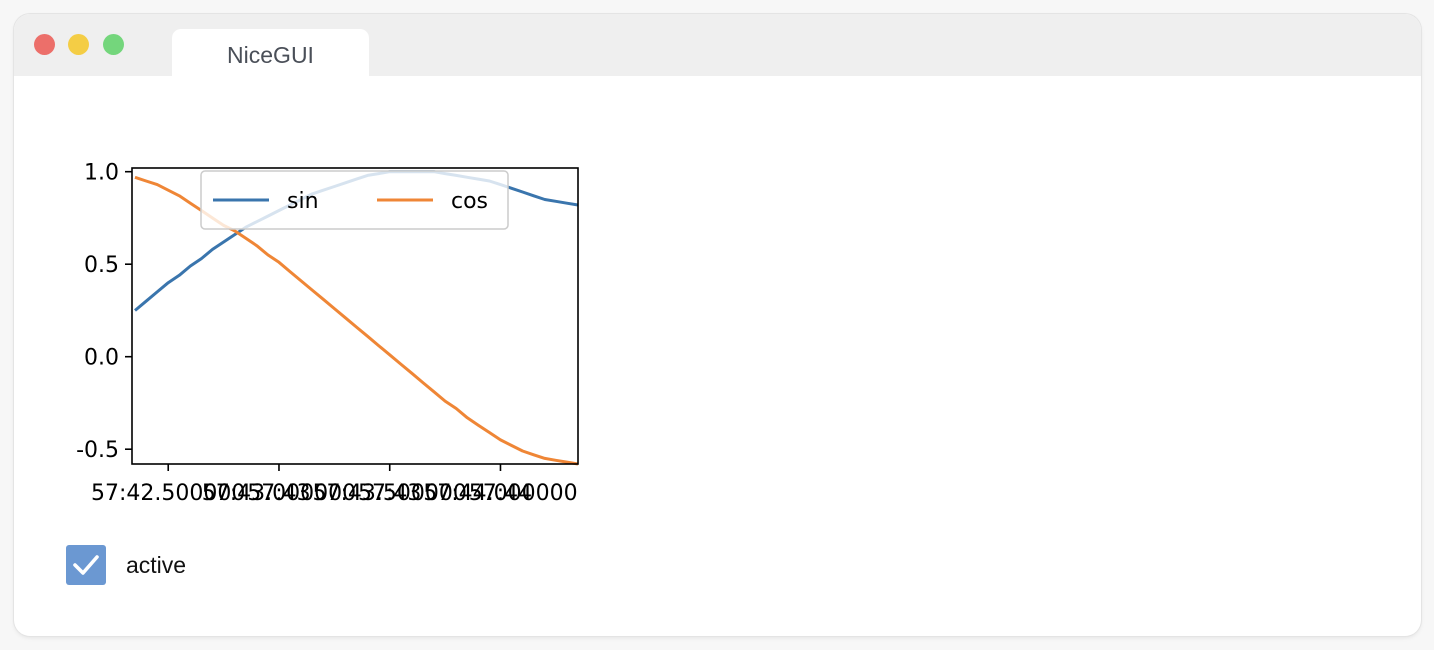 The height and width of the screenshot is (650, 1434). Describe the element at coordinates (469, 201) in the screenshot. I see `legend-label-cos: cos` at that location.